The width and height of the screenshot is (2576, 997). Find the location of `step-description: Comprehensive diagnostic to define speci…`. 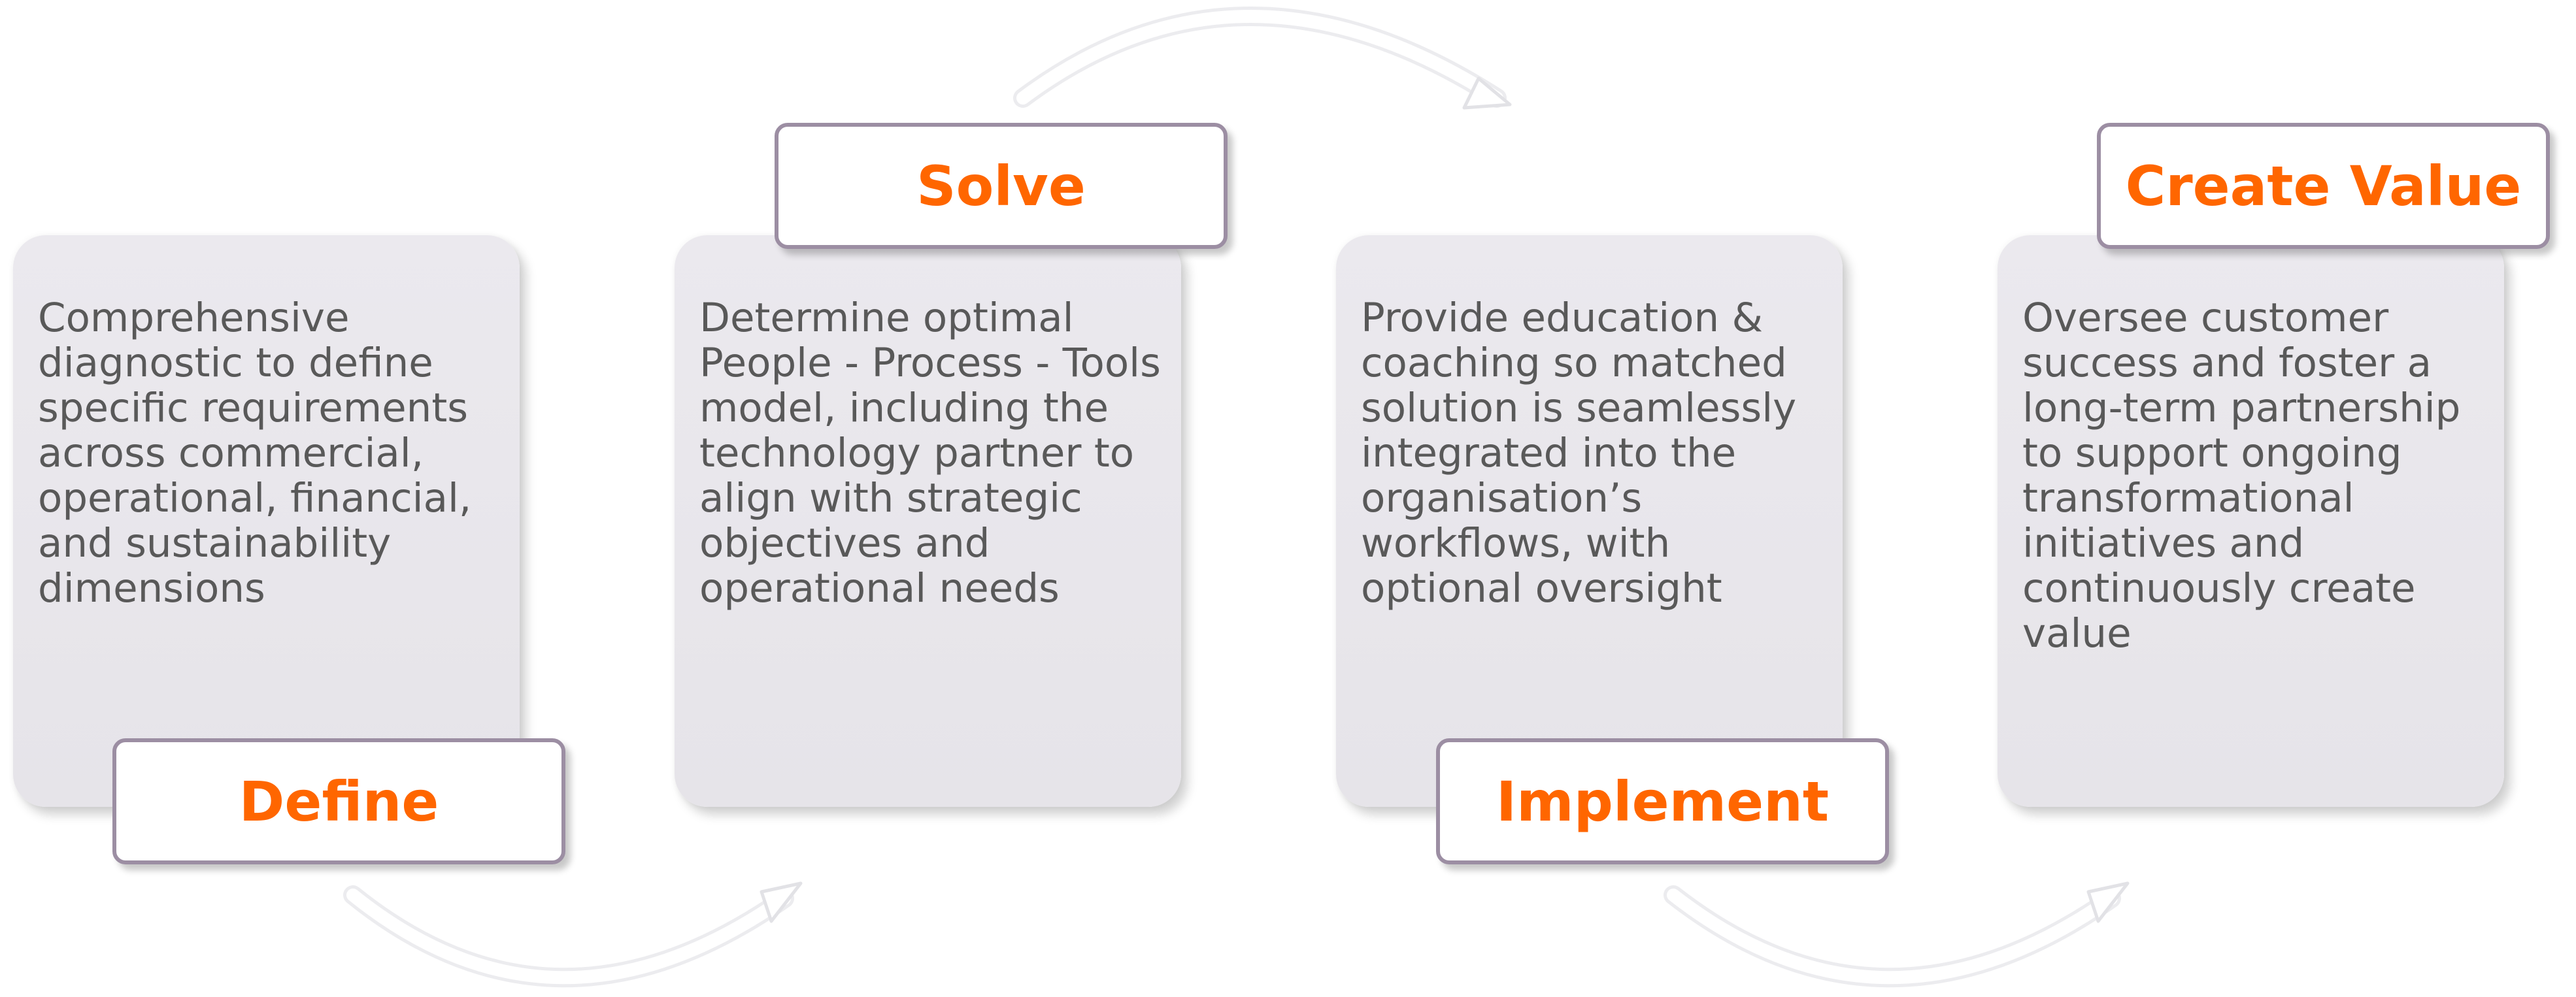

step-description: Comprehensive diagnostic to define speci… is located at coordinates (255, 453).